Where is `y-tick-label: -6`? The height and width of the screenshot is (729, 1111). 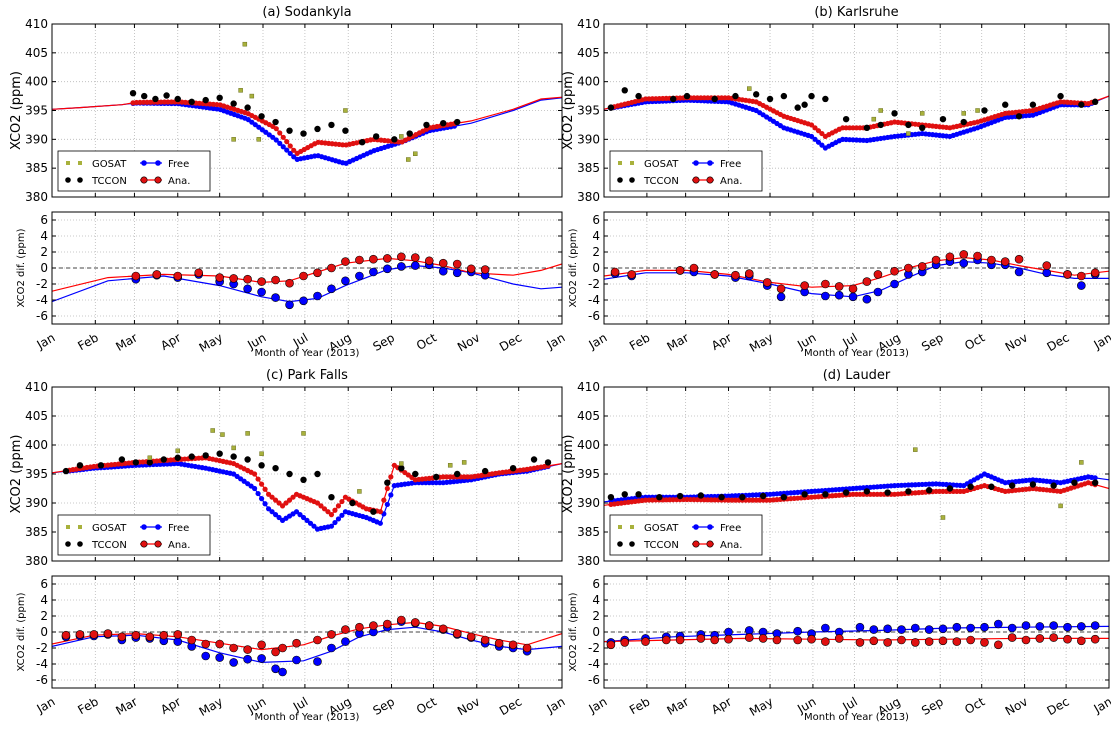
y-tick-label: -6 is located at coordinates (42, 316).